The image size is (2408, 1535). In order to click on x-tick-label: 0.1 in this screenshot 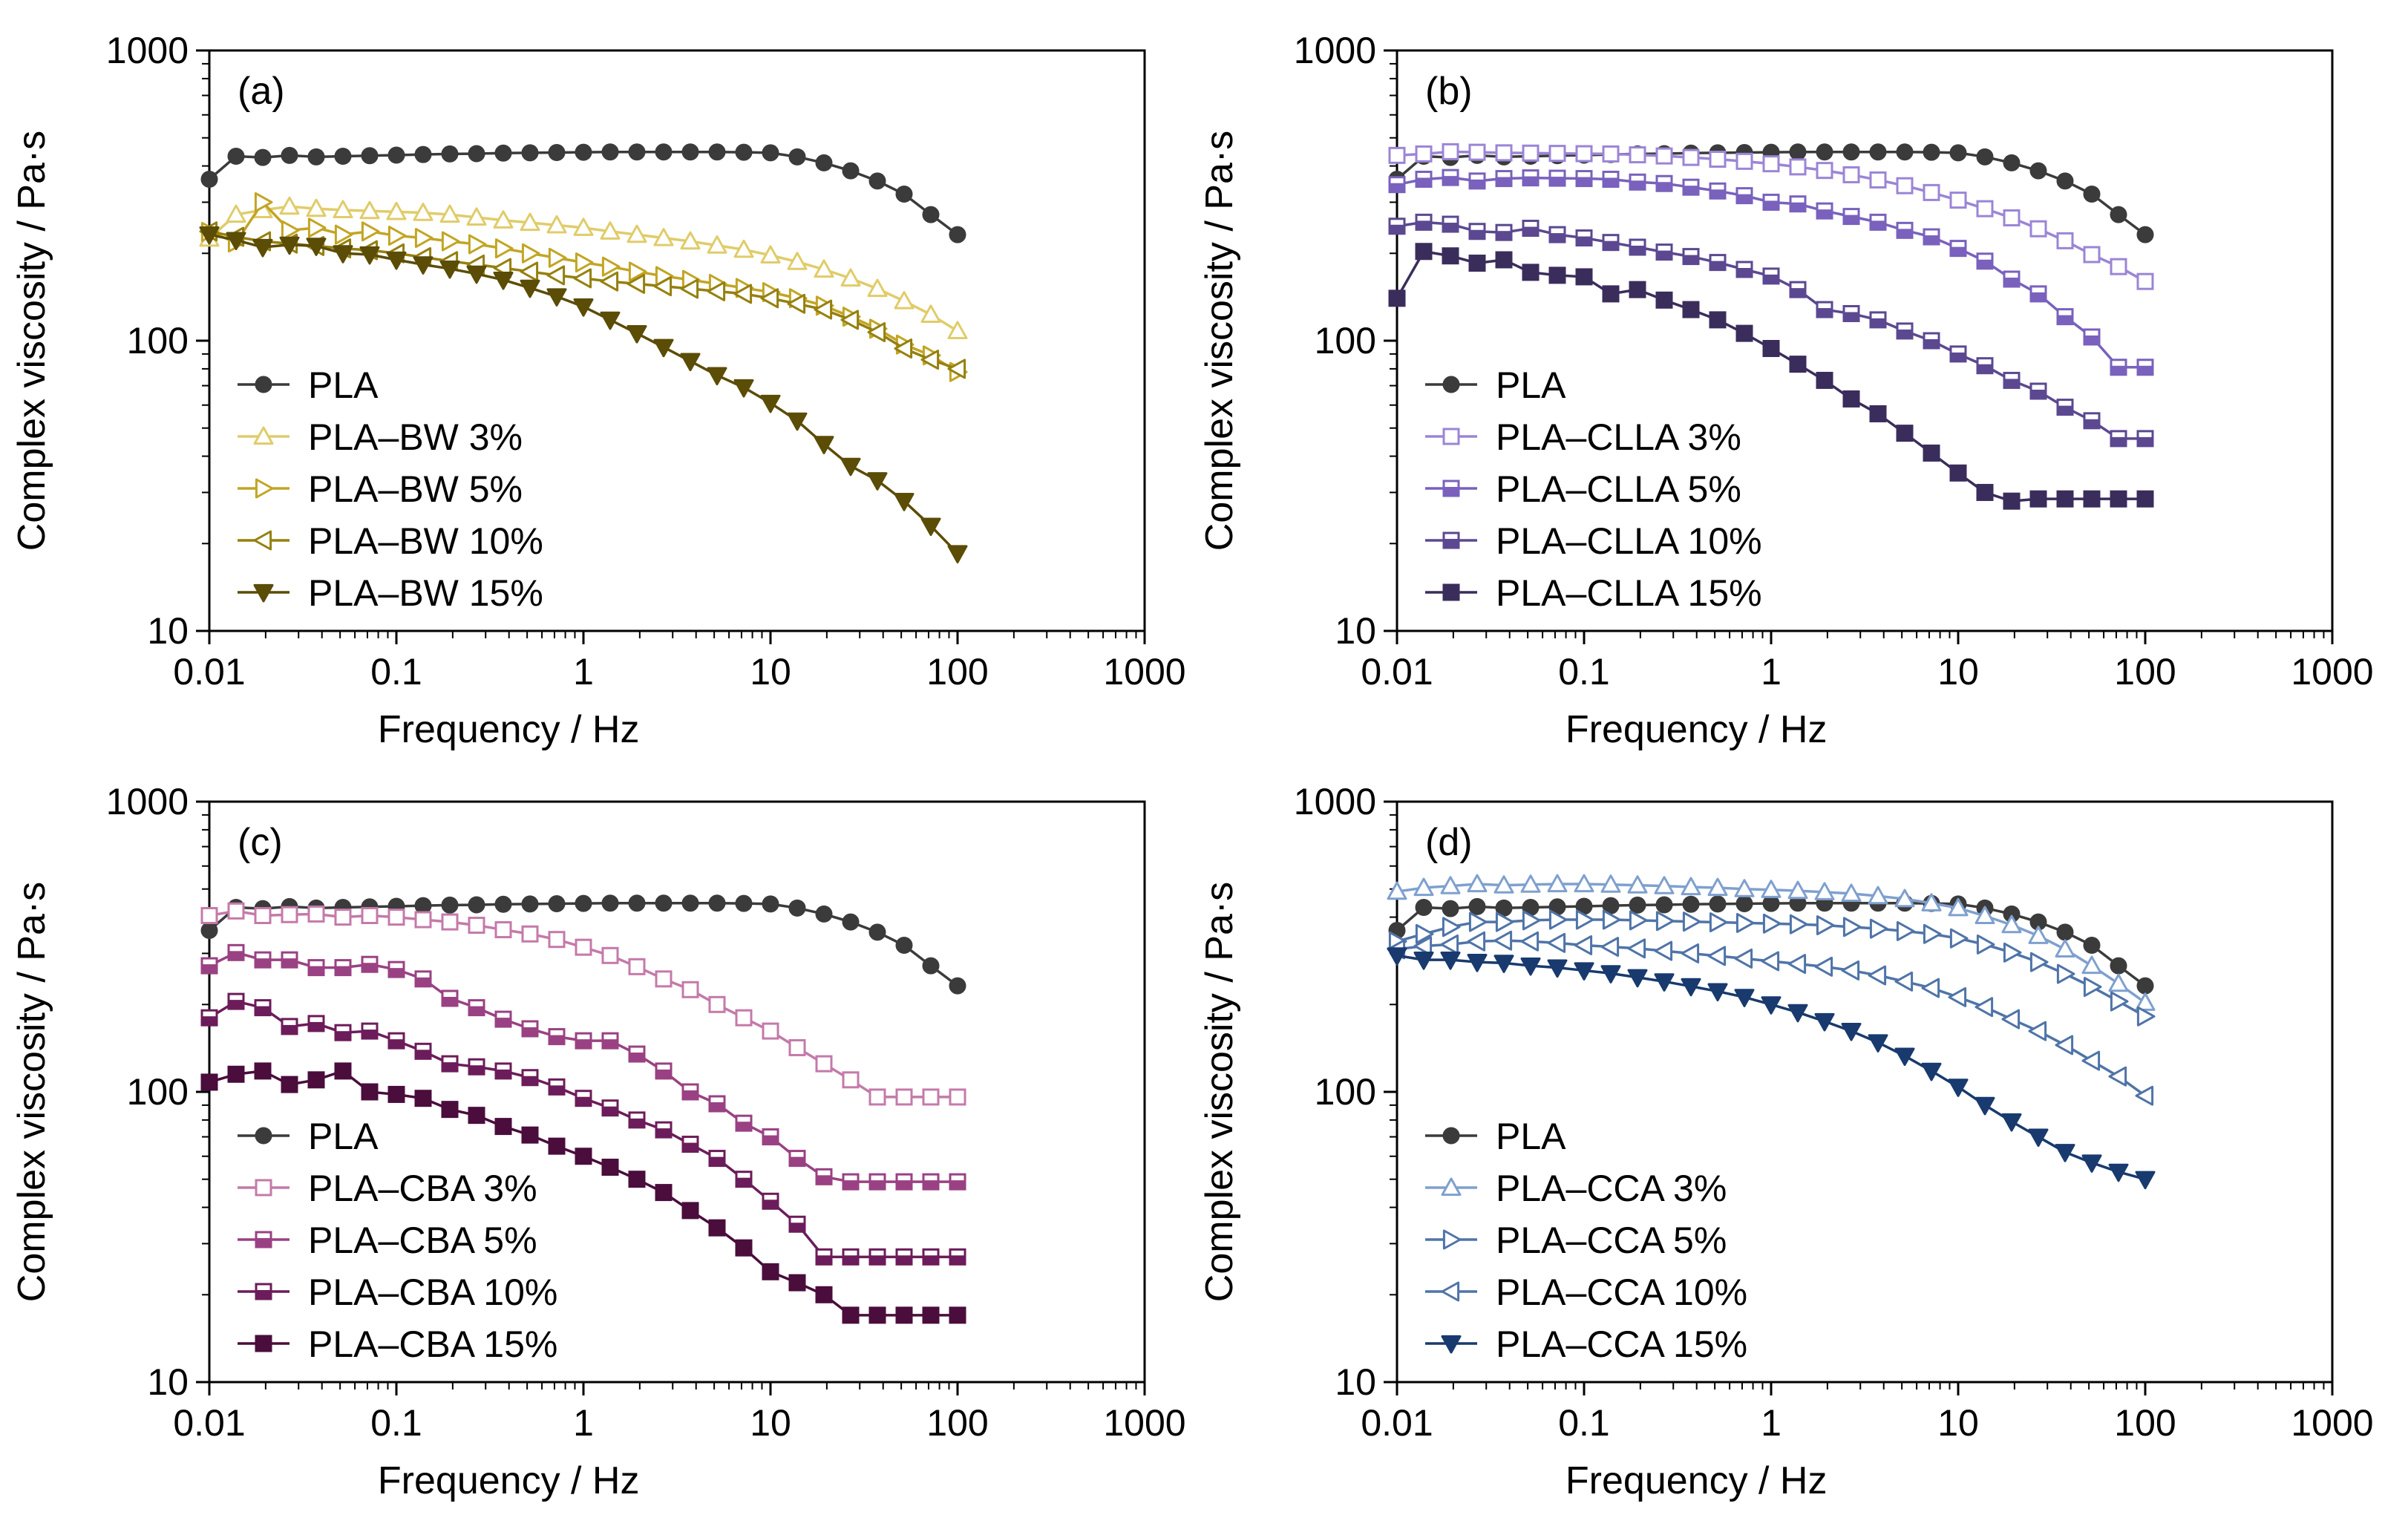, I will do `click(396, 1423)`.